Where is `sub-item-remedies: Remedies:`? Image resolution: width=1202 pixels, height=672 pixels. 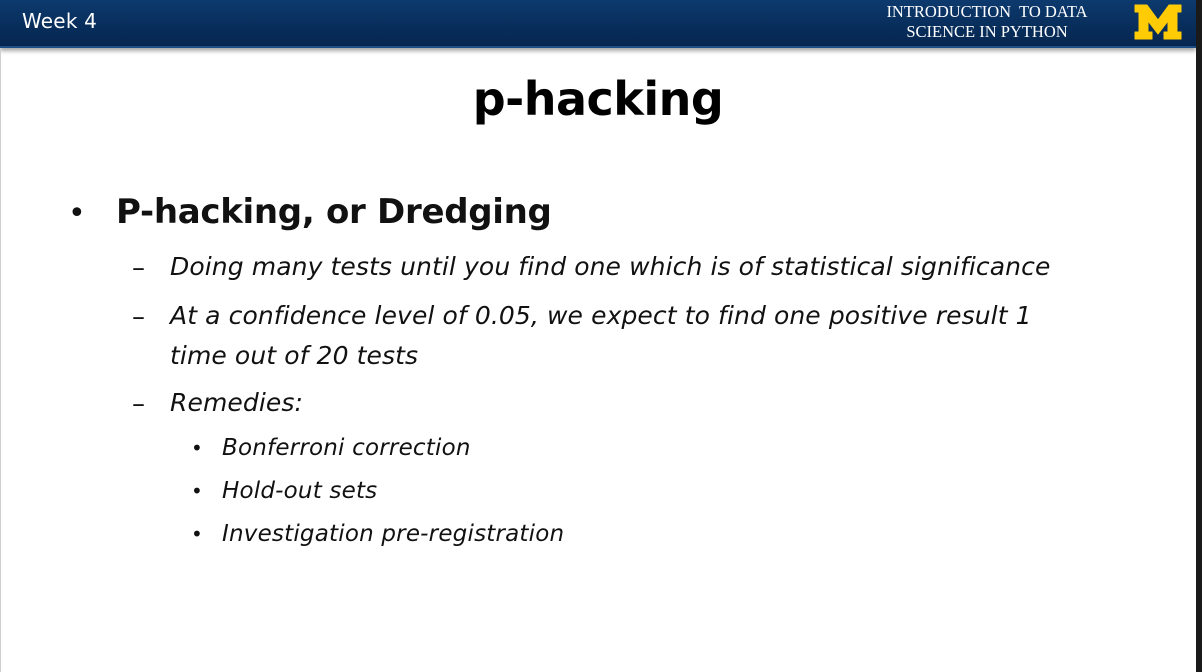
sub-item-remedies: Remedies: is located at coordinates (237, 402).